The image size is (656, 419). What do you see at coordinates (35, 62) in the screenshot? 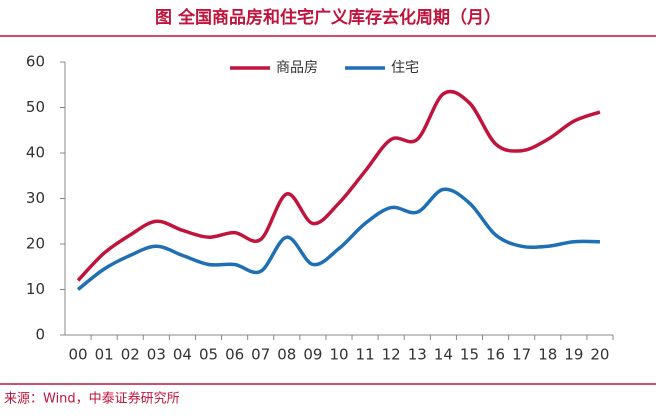
I see `y-tick-label: 60` at bounding box center [35, 62].